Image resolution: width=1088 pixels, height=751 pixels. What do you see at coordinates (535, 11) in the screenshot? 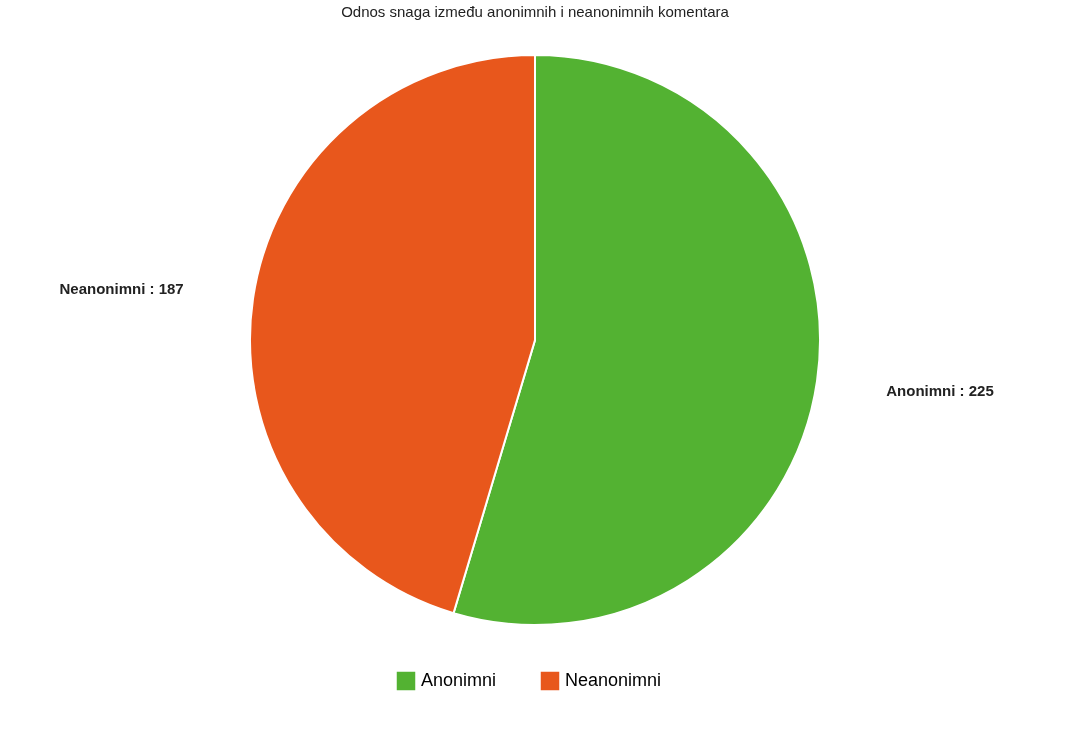
I see `chart-title: Odnos snaga između anonimnih i neanonimnih komentara` at bounding box center [535, 11].